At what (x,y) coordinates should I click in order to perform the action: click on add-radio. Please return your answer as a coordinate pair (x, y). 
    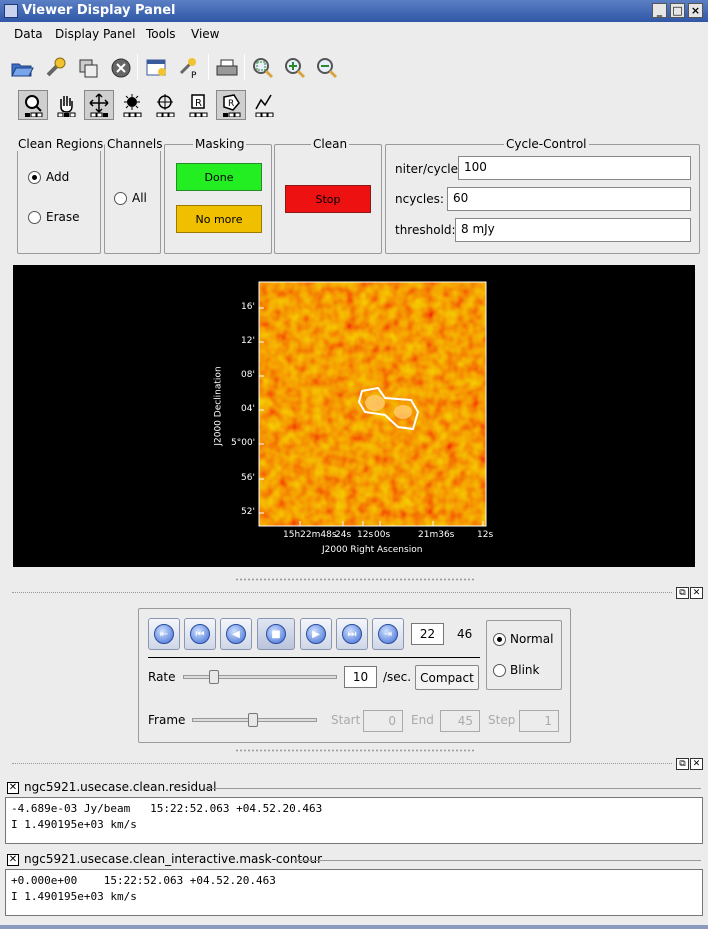
    Looking at the image, I should click on (34, 177).